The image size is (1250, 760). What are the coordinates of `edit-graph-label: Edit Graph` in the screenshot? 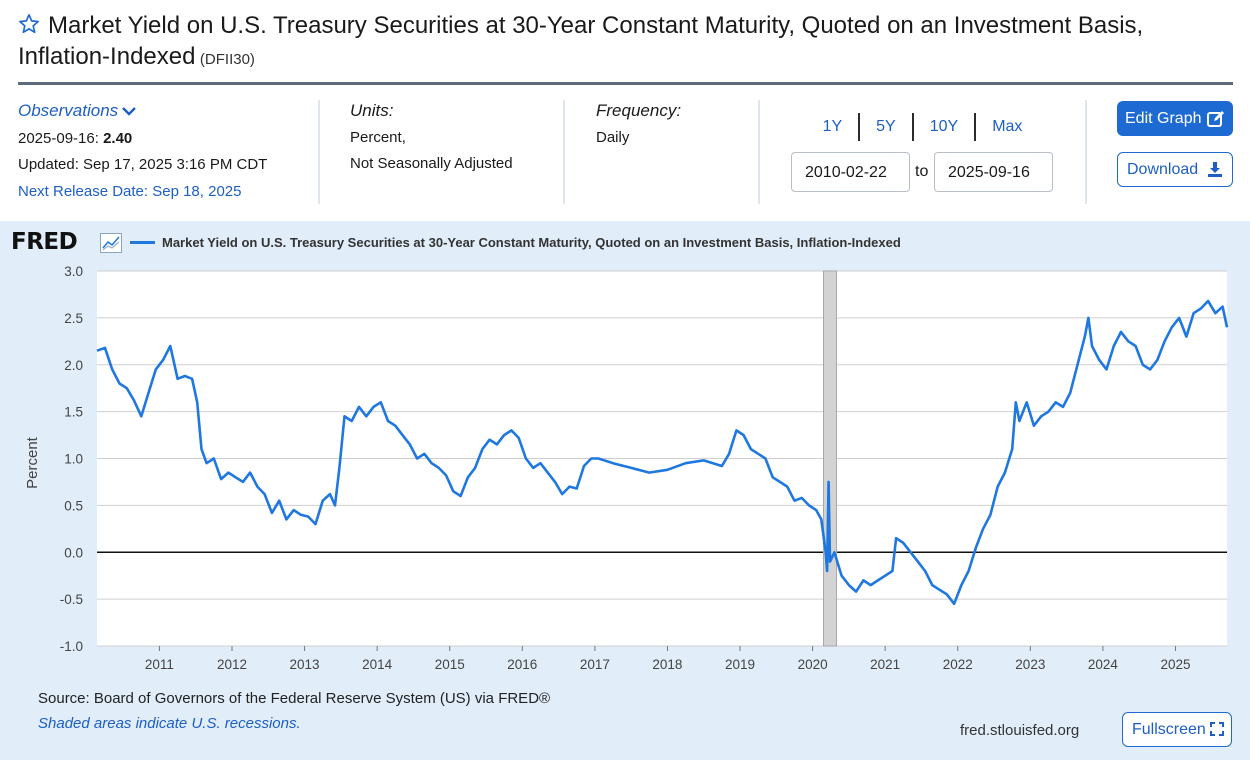 It's located at (1163, 118).